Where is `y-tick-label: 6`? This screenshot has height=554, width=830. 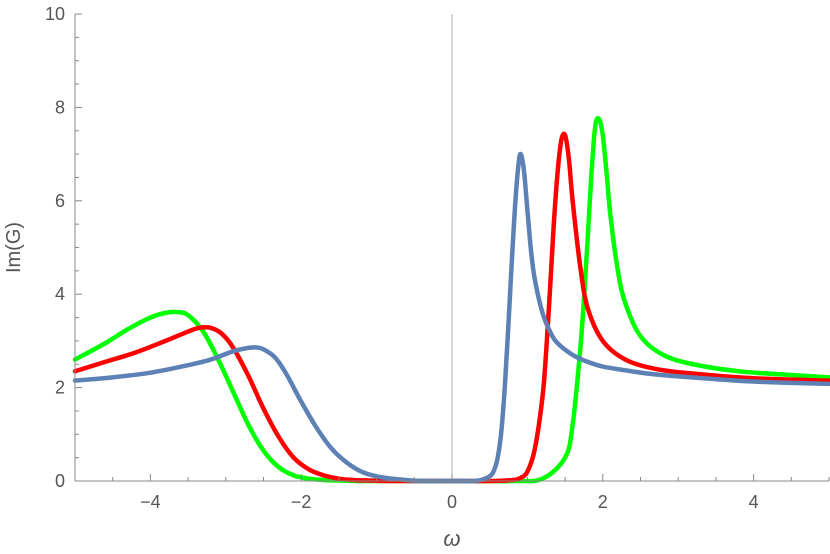
y-tick-label: 6 is located at coordinates (60, 201).